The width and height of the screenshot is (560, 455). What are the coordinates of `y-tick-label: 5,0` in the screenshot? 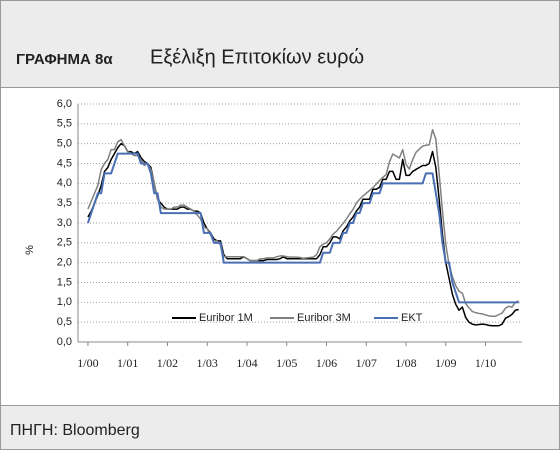 It's located at (64, 144).